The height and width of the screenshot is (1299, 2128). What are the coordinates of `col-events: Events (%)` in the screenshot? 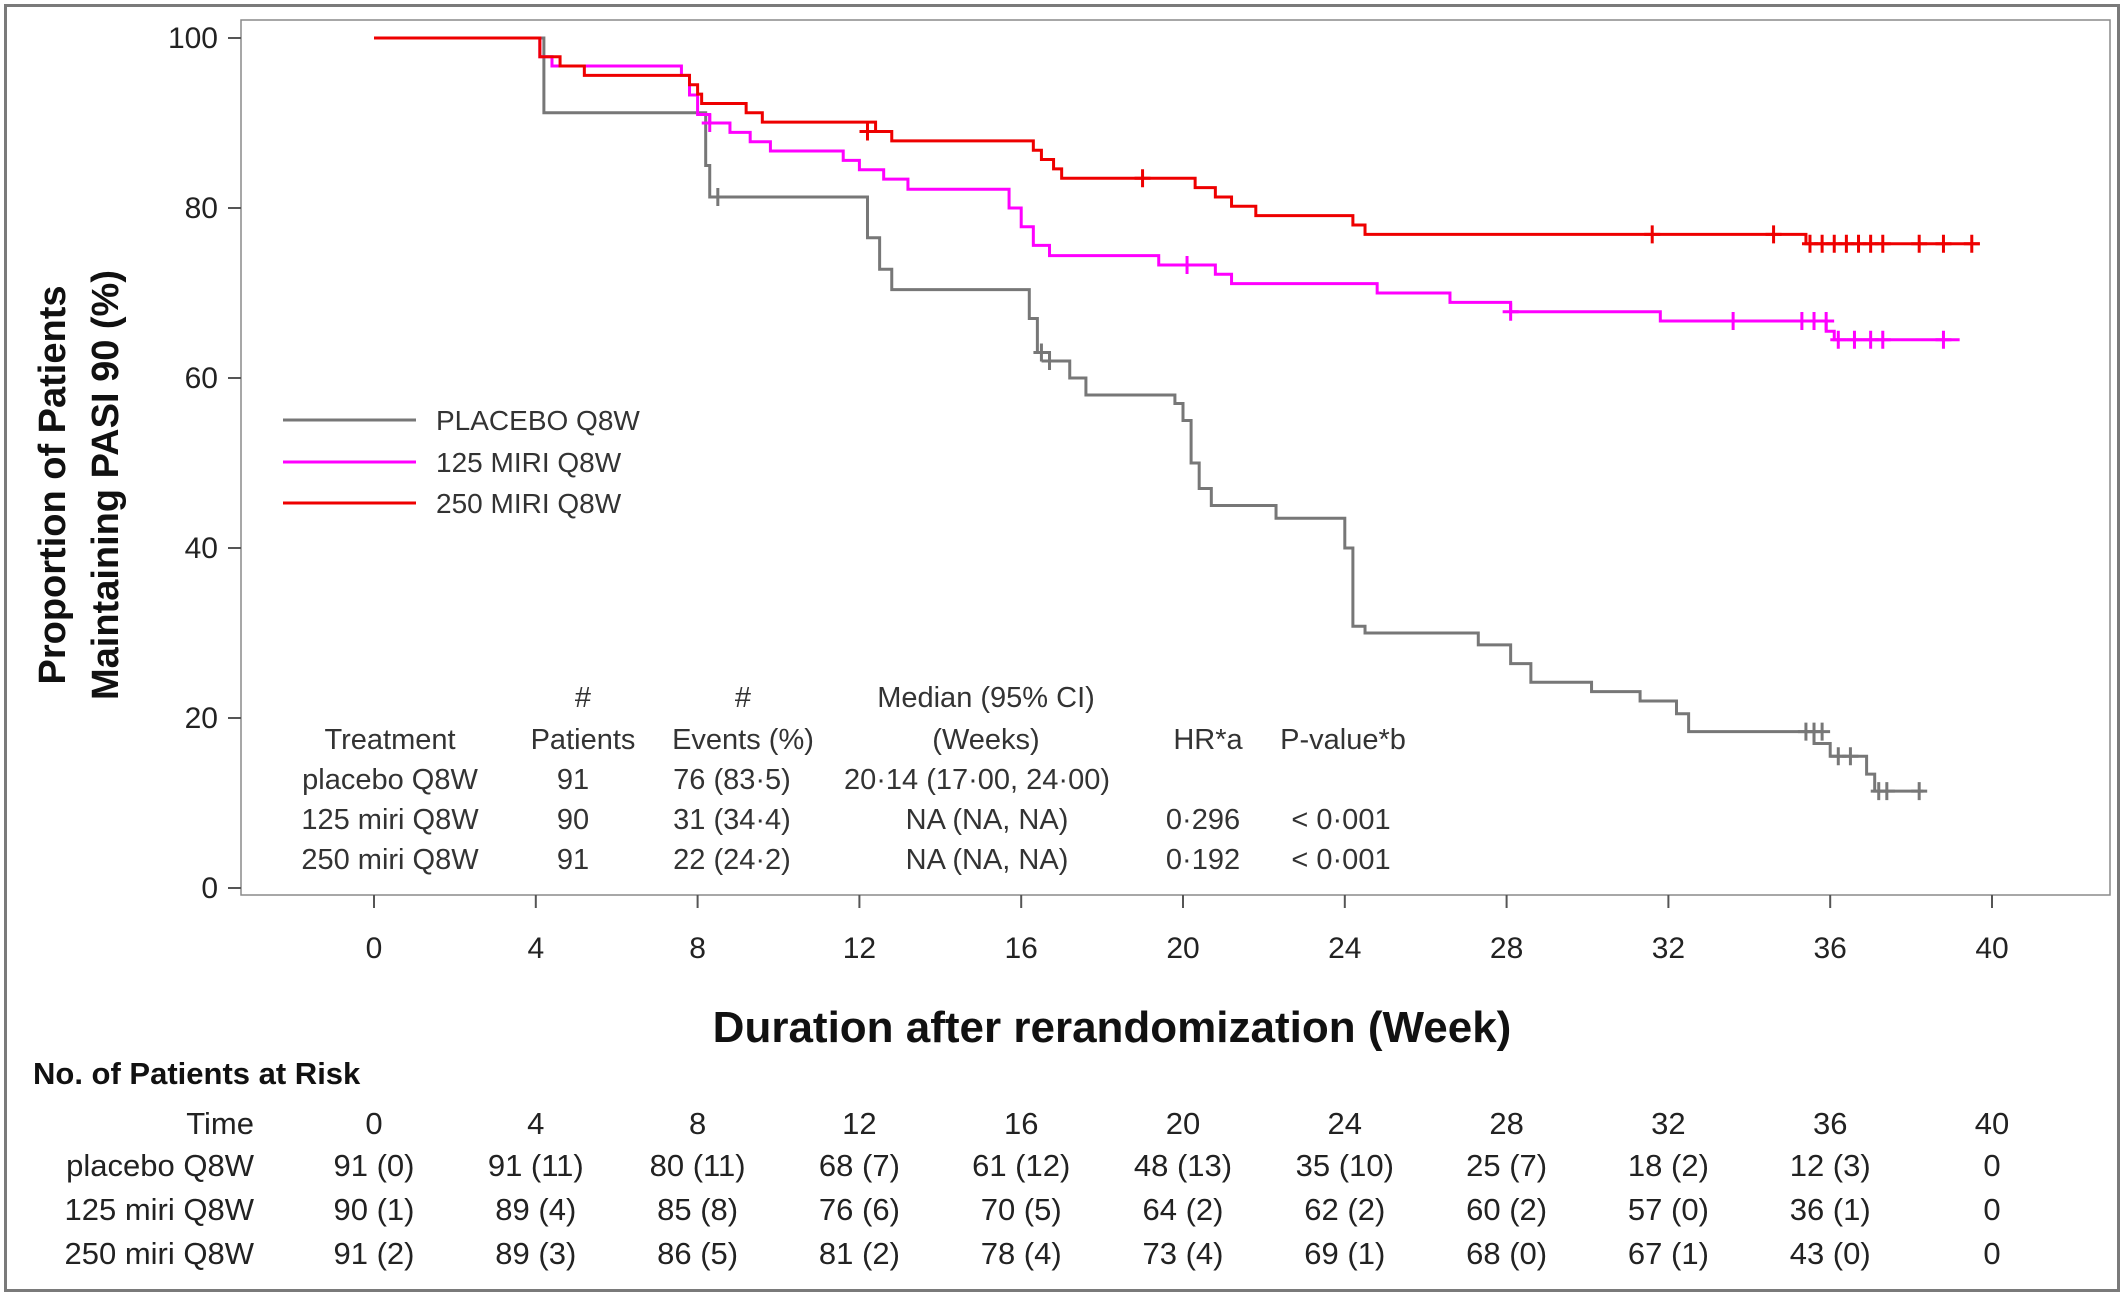 It's located at (743, 740).